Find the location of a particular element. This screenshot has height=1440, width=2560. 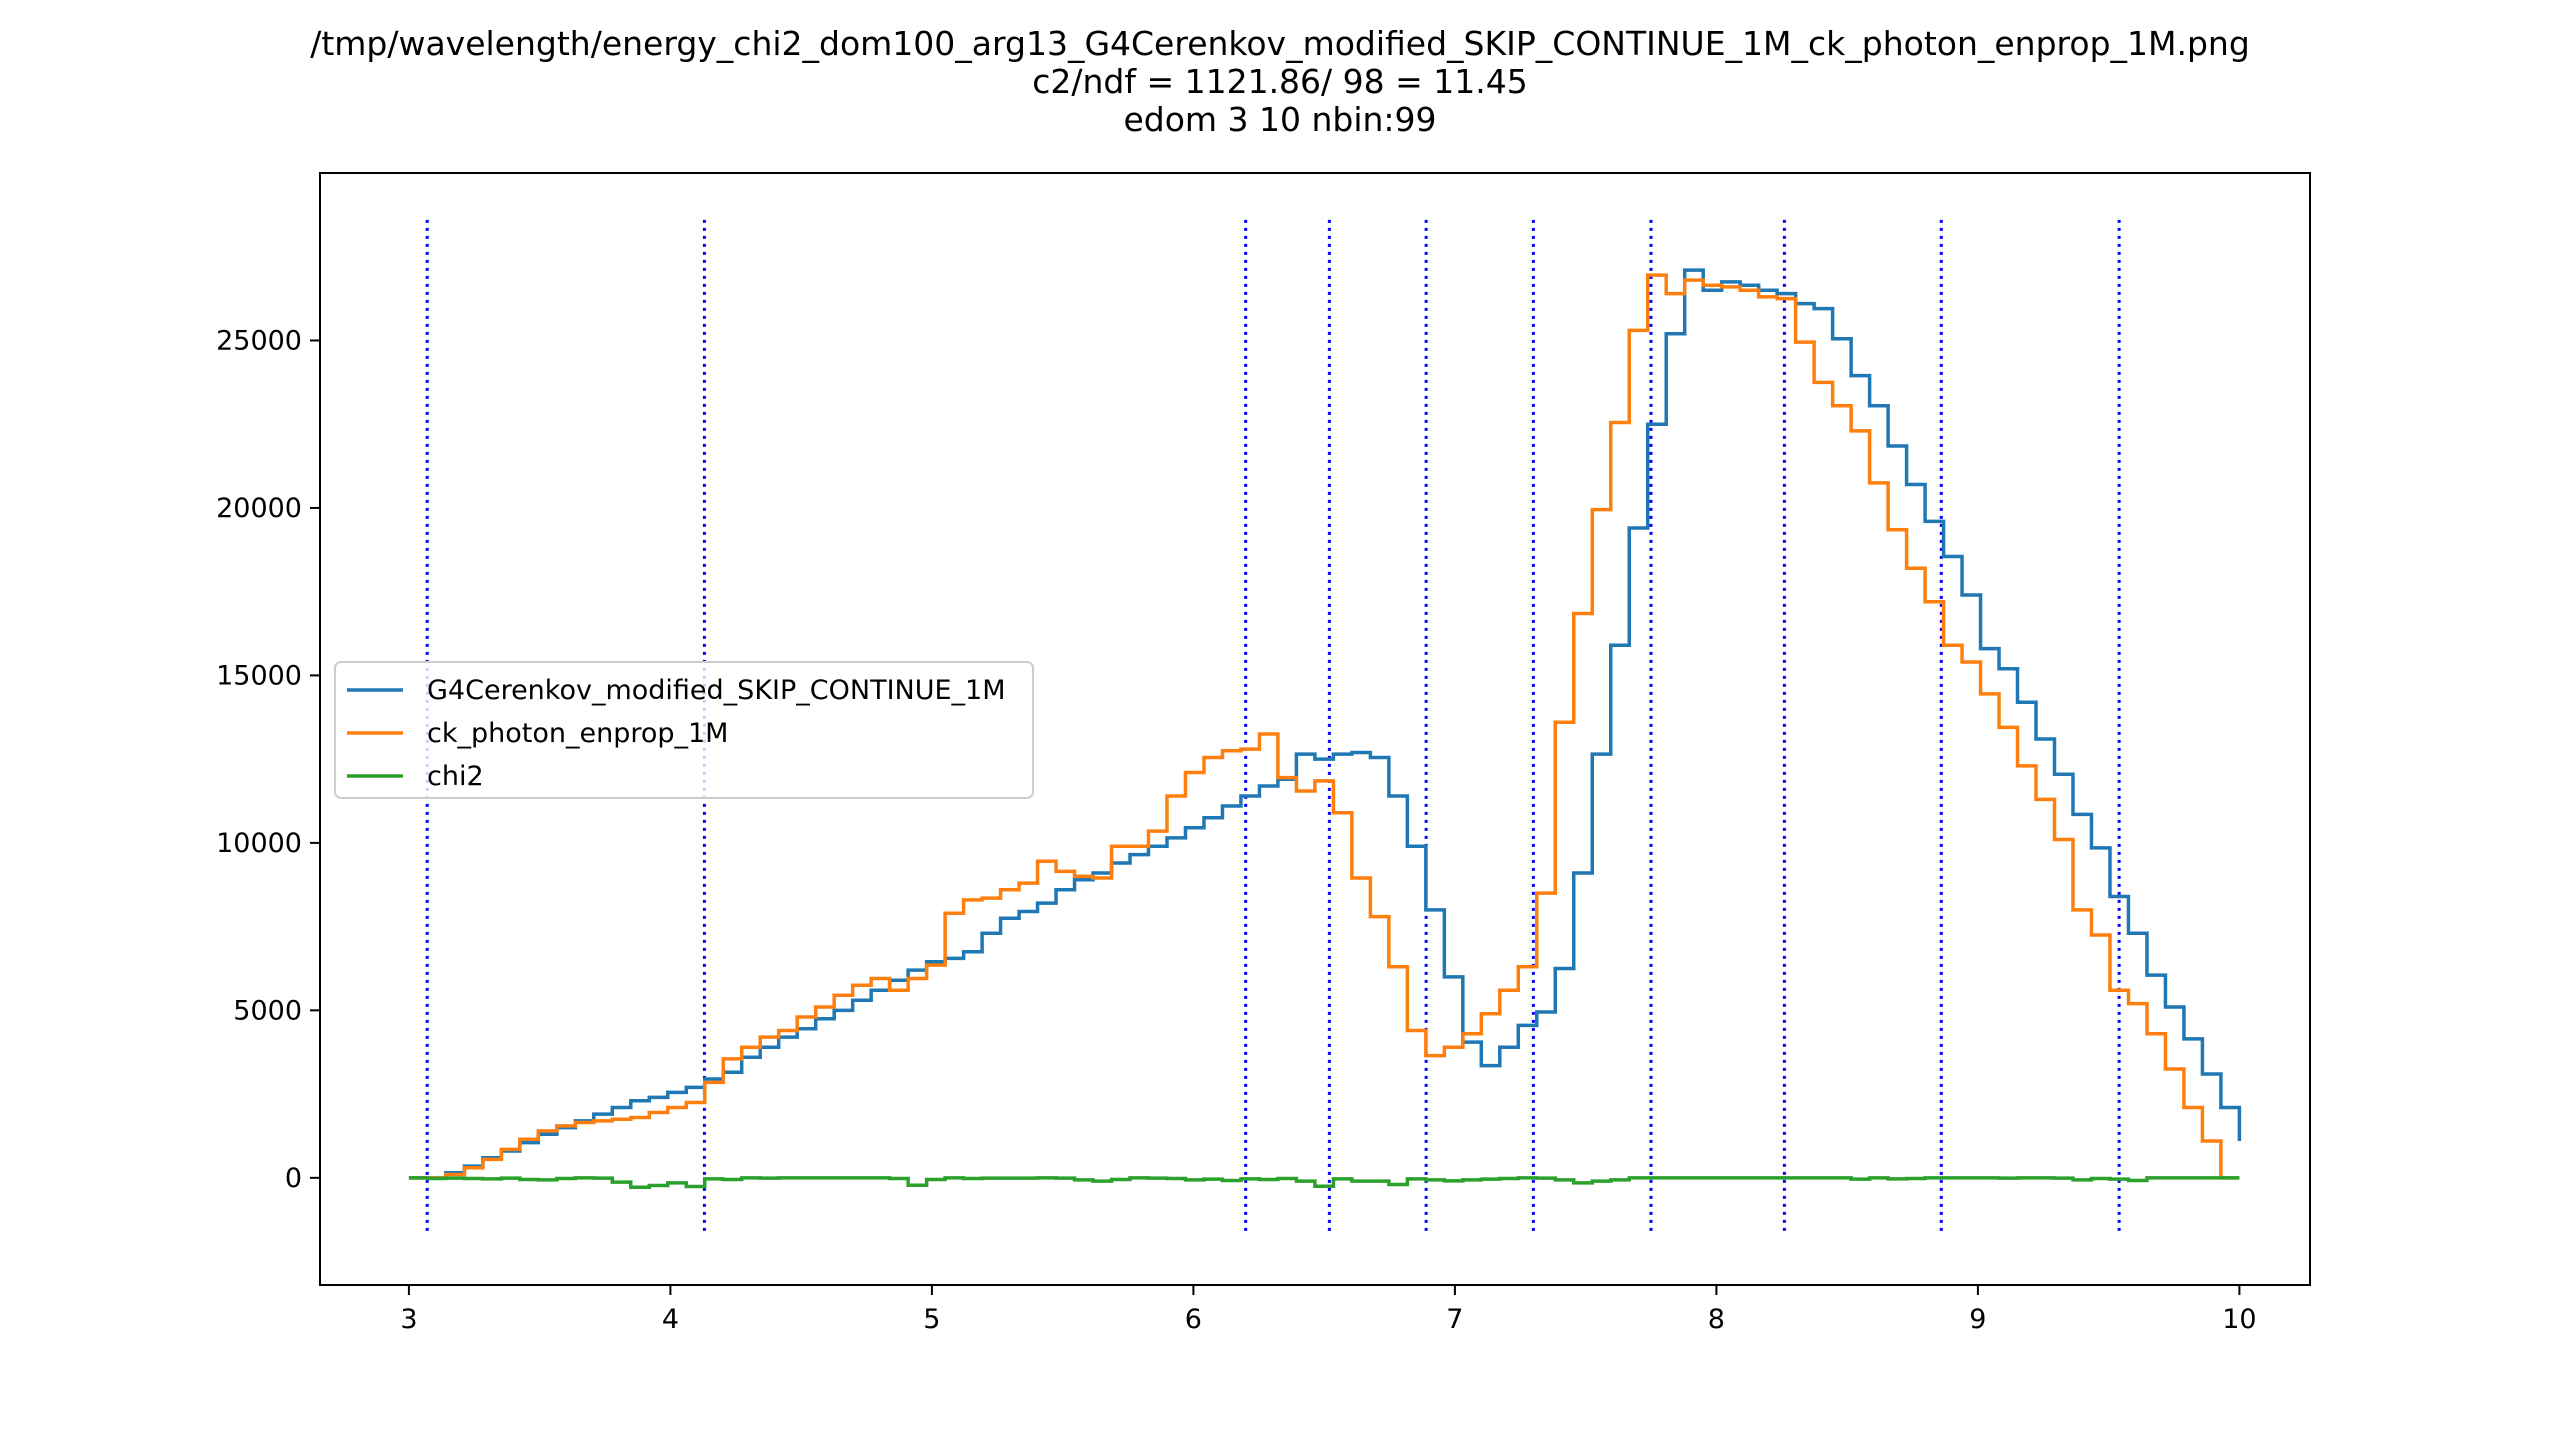

y-tick-label-0: 0 is located at coordinates (293, 1178).